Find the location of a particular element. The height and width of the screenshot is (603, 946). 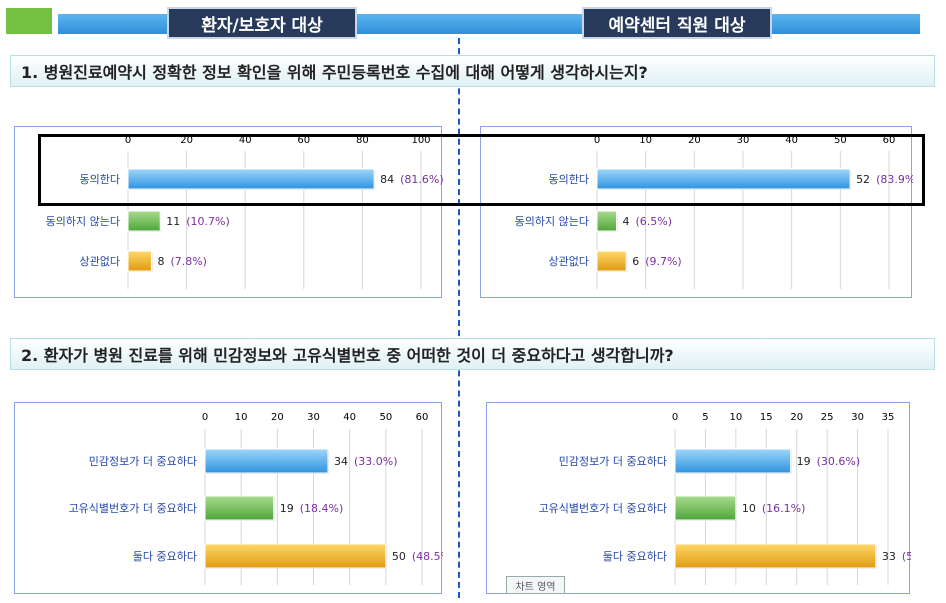

value-label: 52 is located at coordinates (863, 179).